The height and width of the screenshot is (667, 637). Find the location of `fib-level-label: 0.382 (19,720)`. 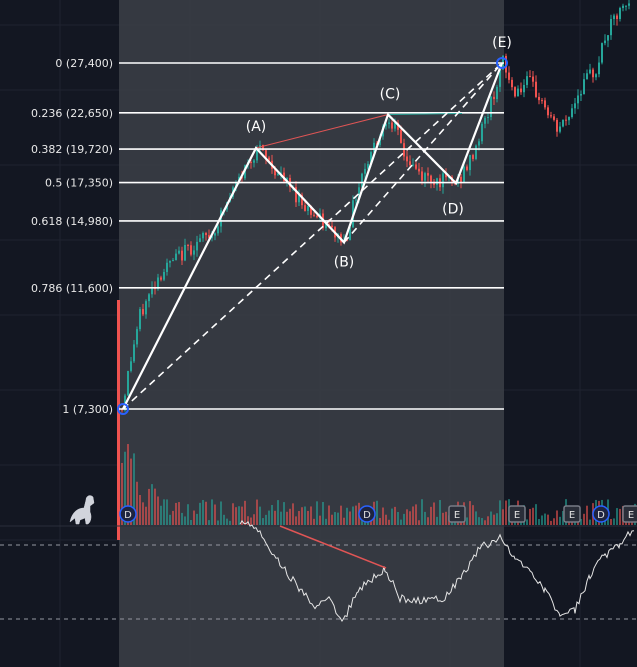

fib-level-label: 0.382 (19,720) is located at coordinates (72, 149).